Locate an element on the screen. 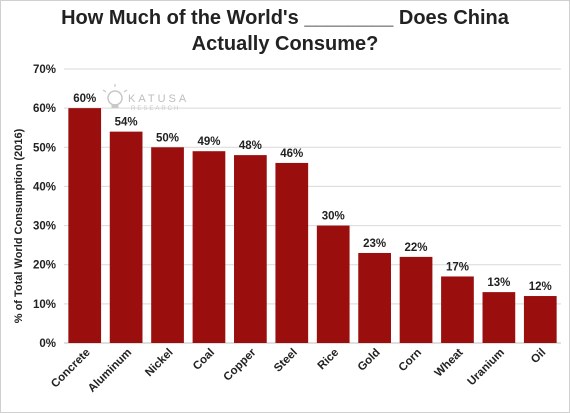 The height and width of the screenshot is (413, 570). data-label: 30% is located at coordinates (333, 217).